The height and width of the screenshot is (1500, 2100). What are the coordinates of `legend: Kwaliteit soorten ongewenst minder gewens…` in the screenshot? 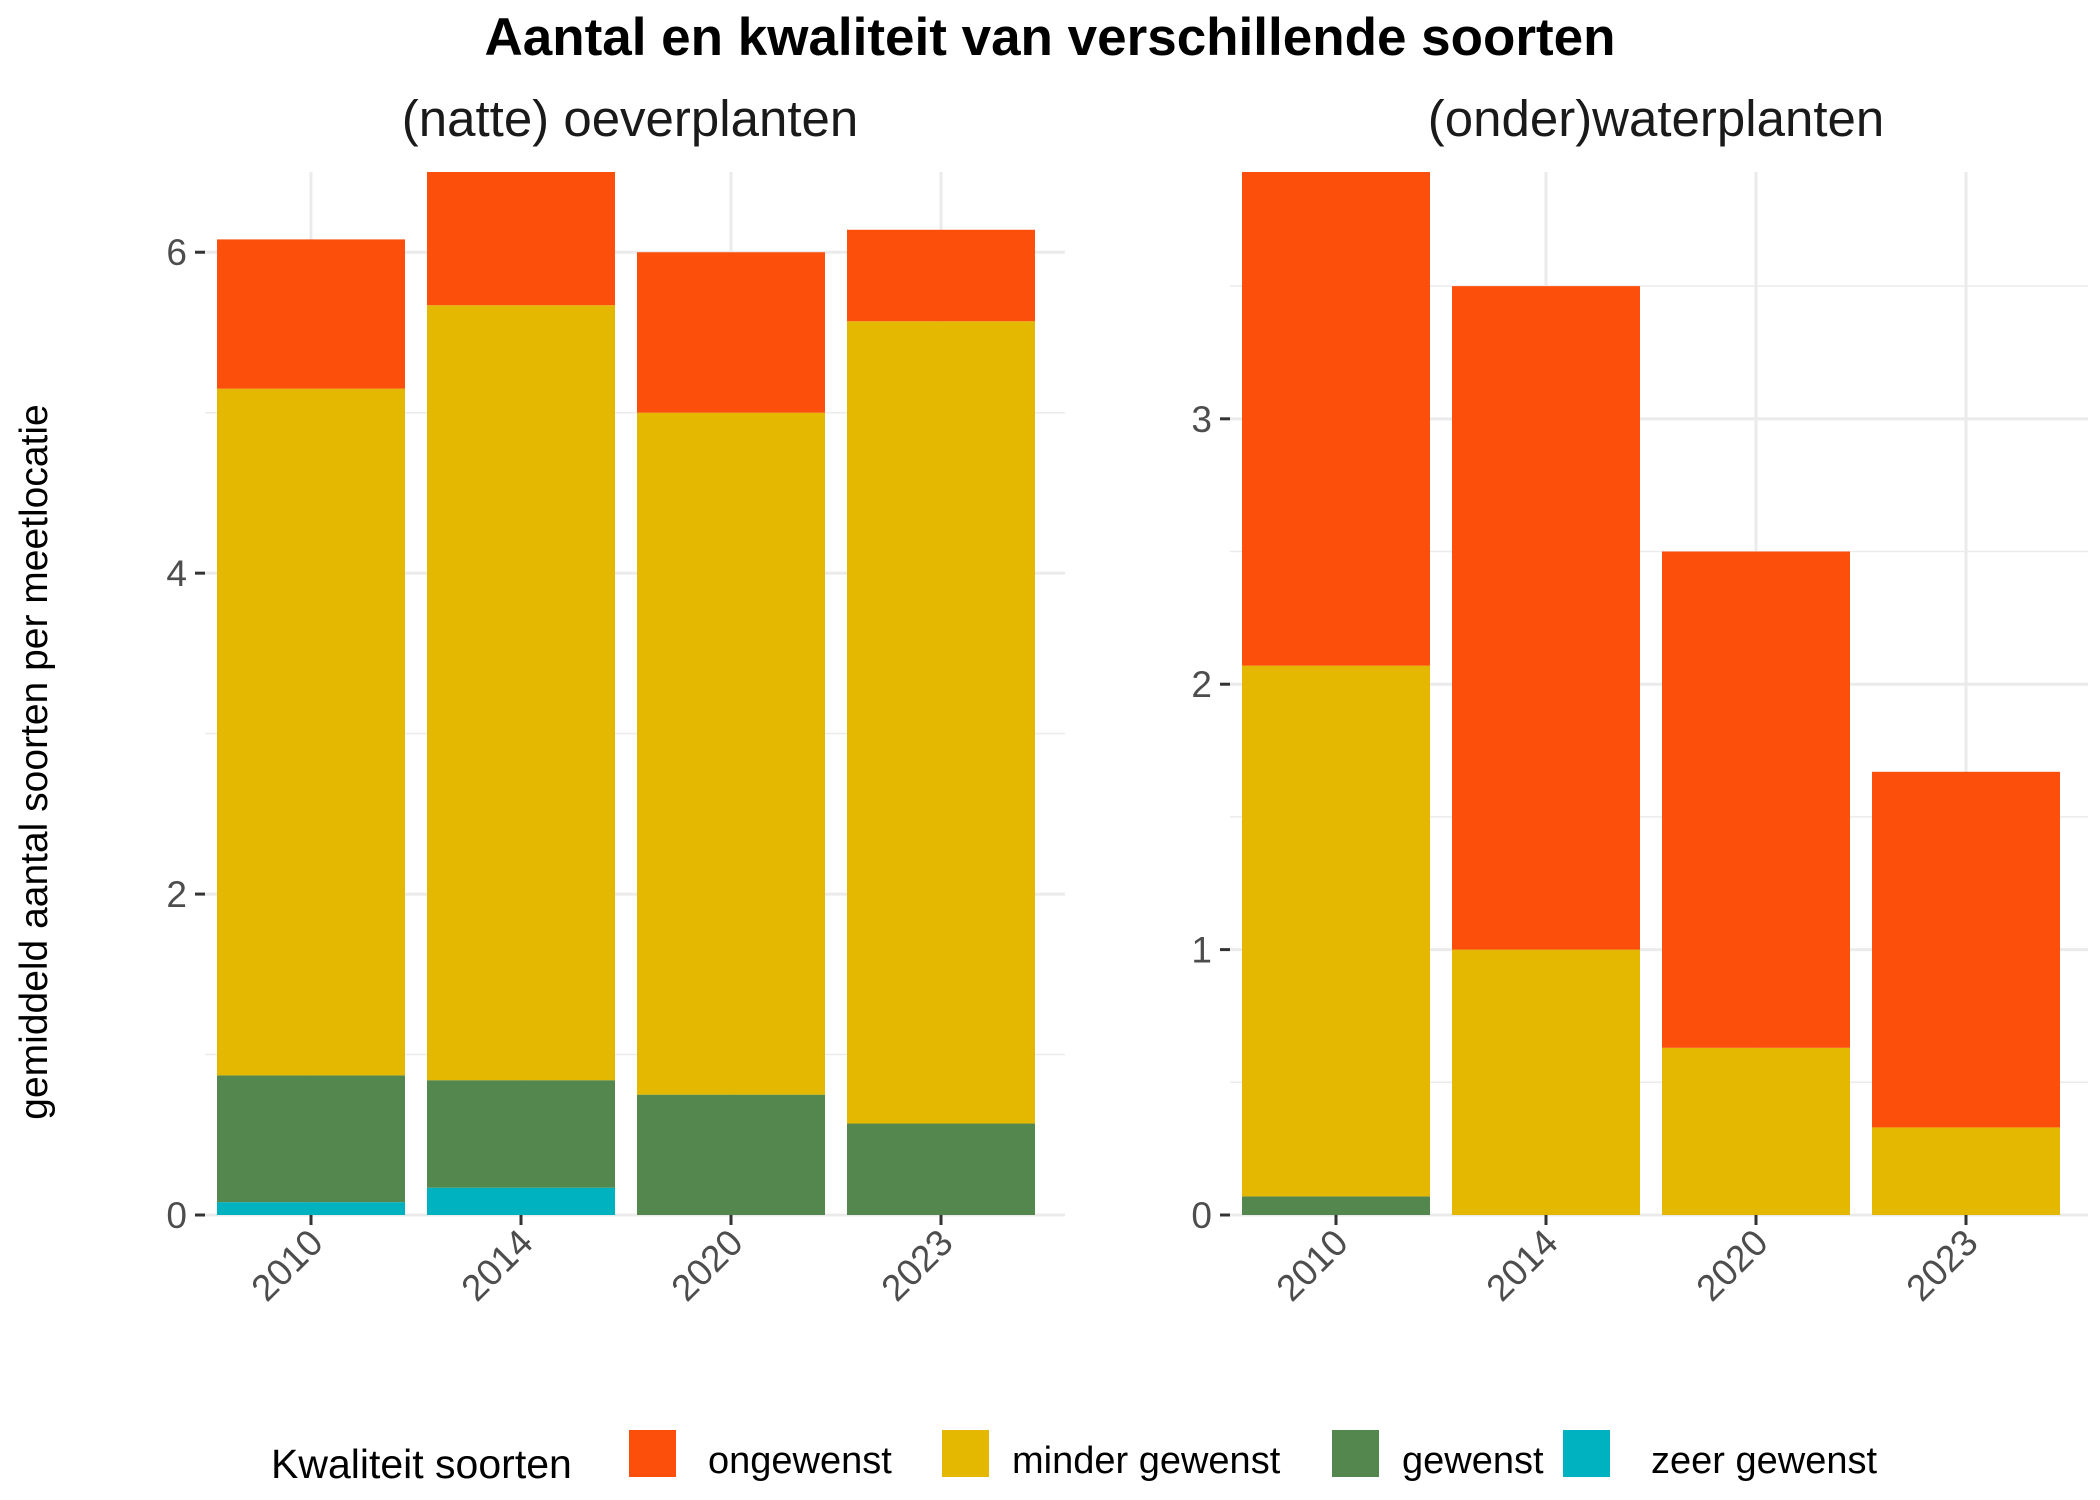 It's located at (1074, 1458).